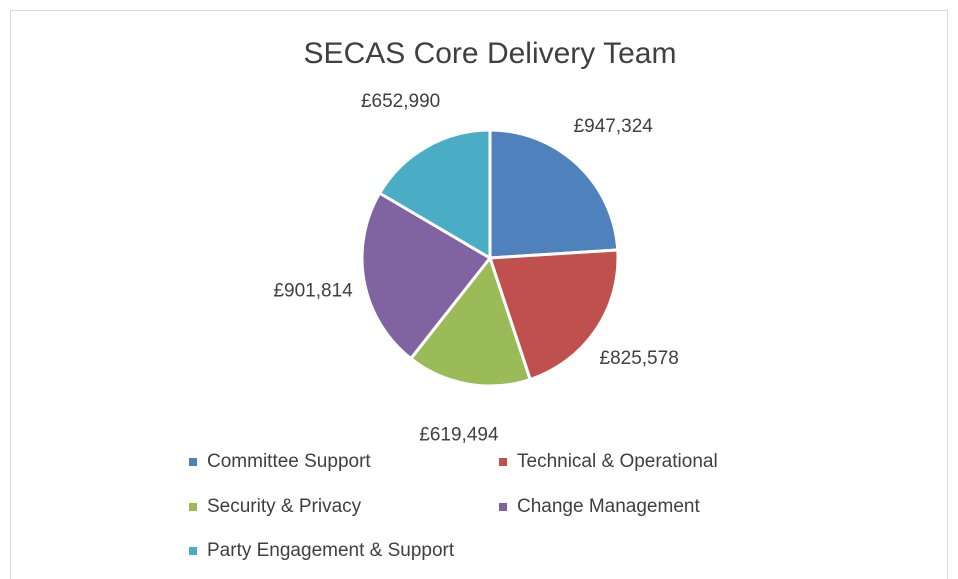 This screenshot has width=958, height=579. I want to click on legend-label: Committee Support, so click(289, 461).